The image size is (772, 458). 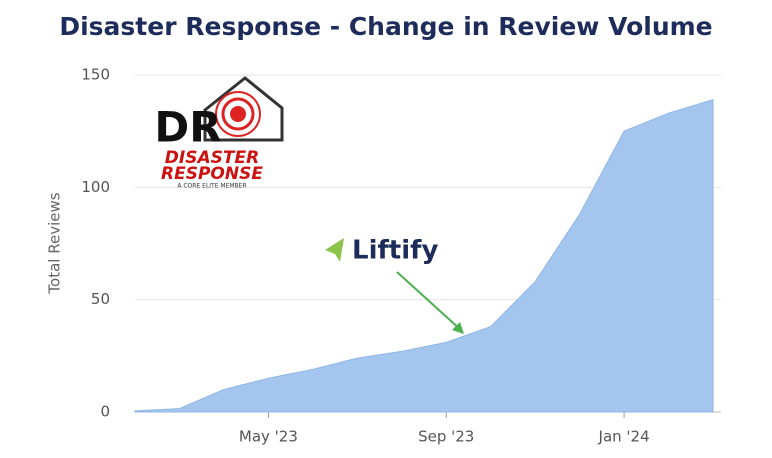 I want to click on y-tick-label: 50, so click(x=100, y=299).